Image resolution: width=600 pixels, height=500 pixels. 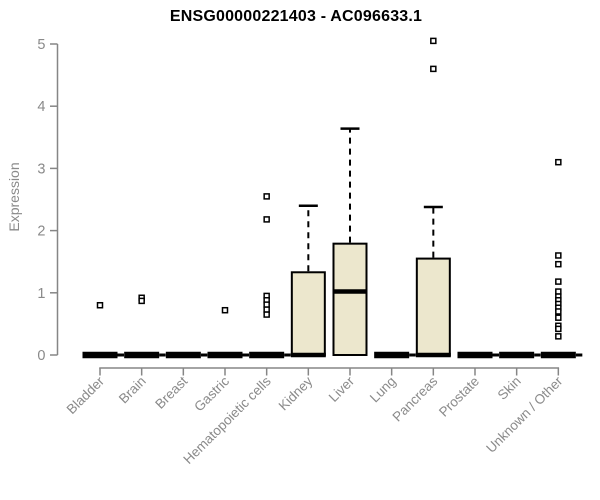 What do you see at coordinates (296, 16) in the screenshot?
I see `chart-title: ENSG00000221403 - AC096633.1` at bounding box center [296, 16].